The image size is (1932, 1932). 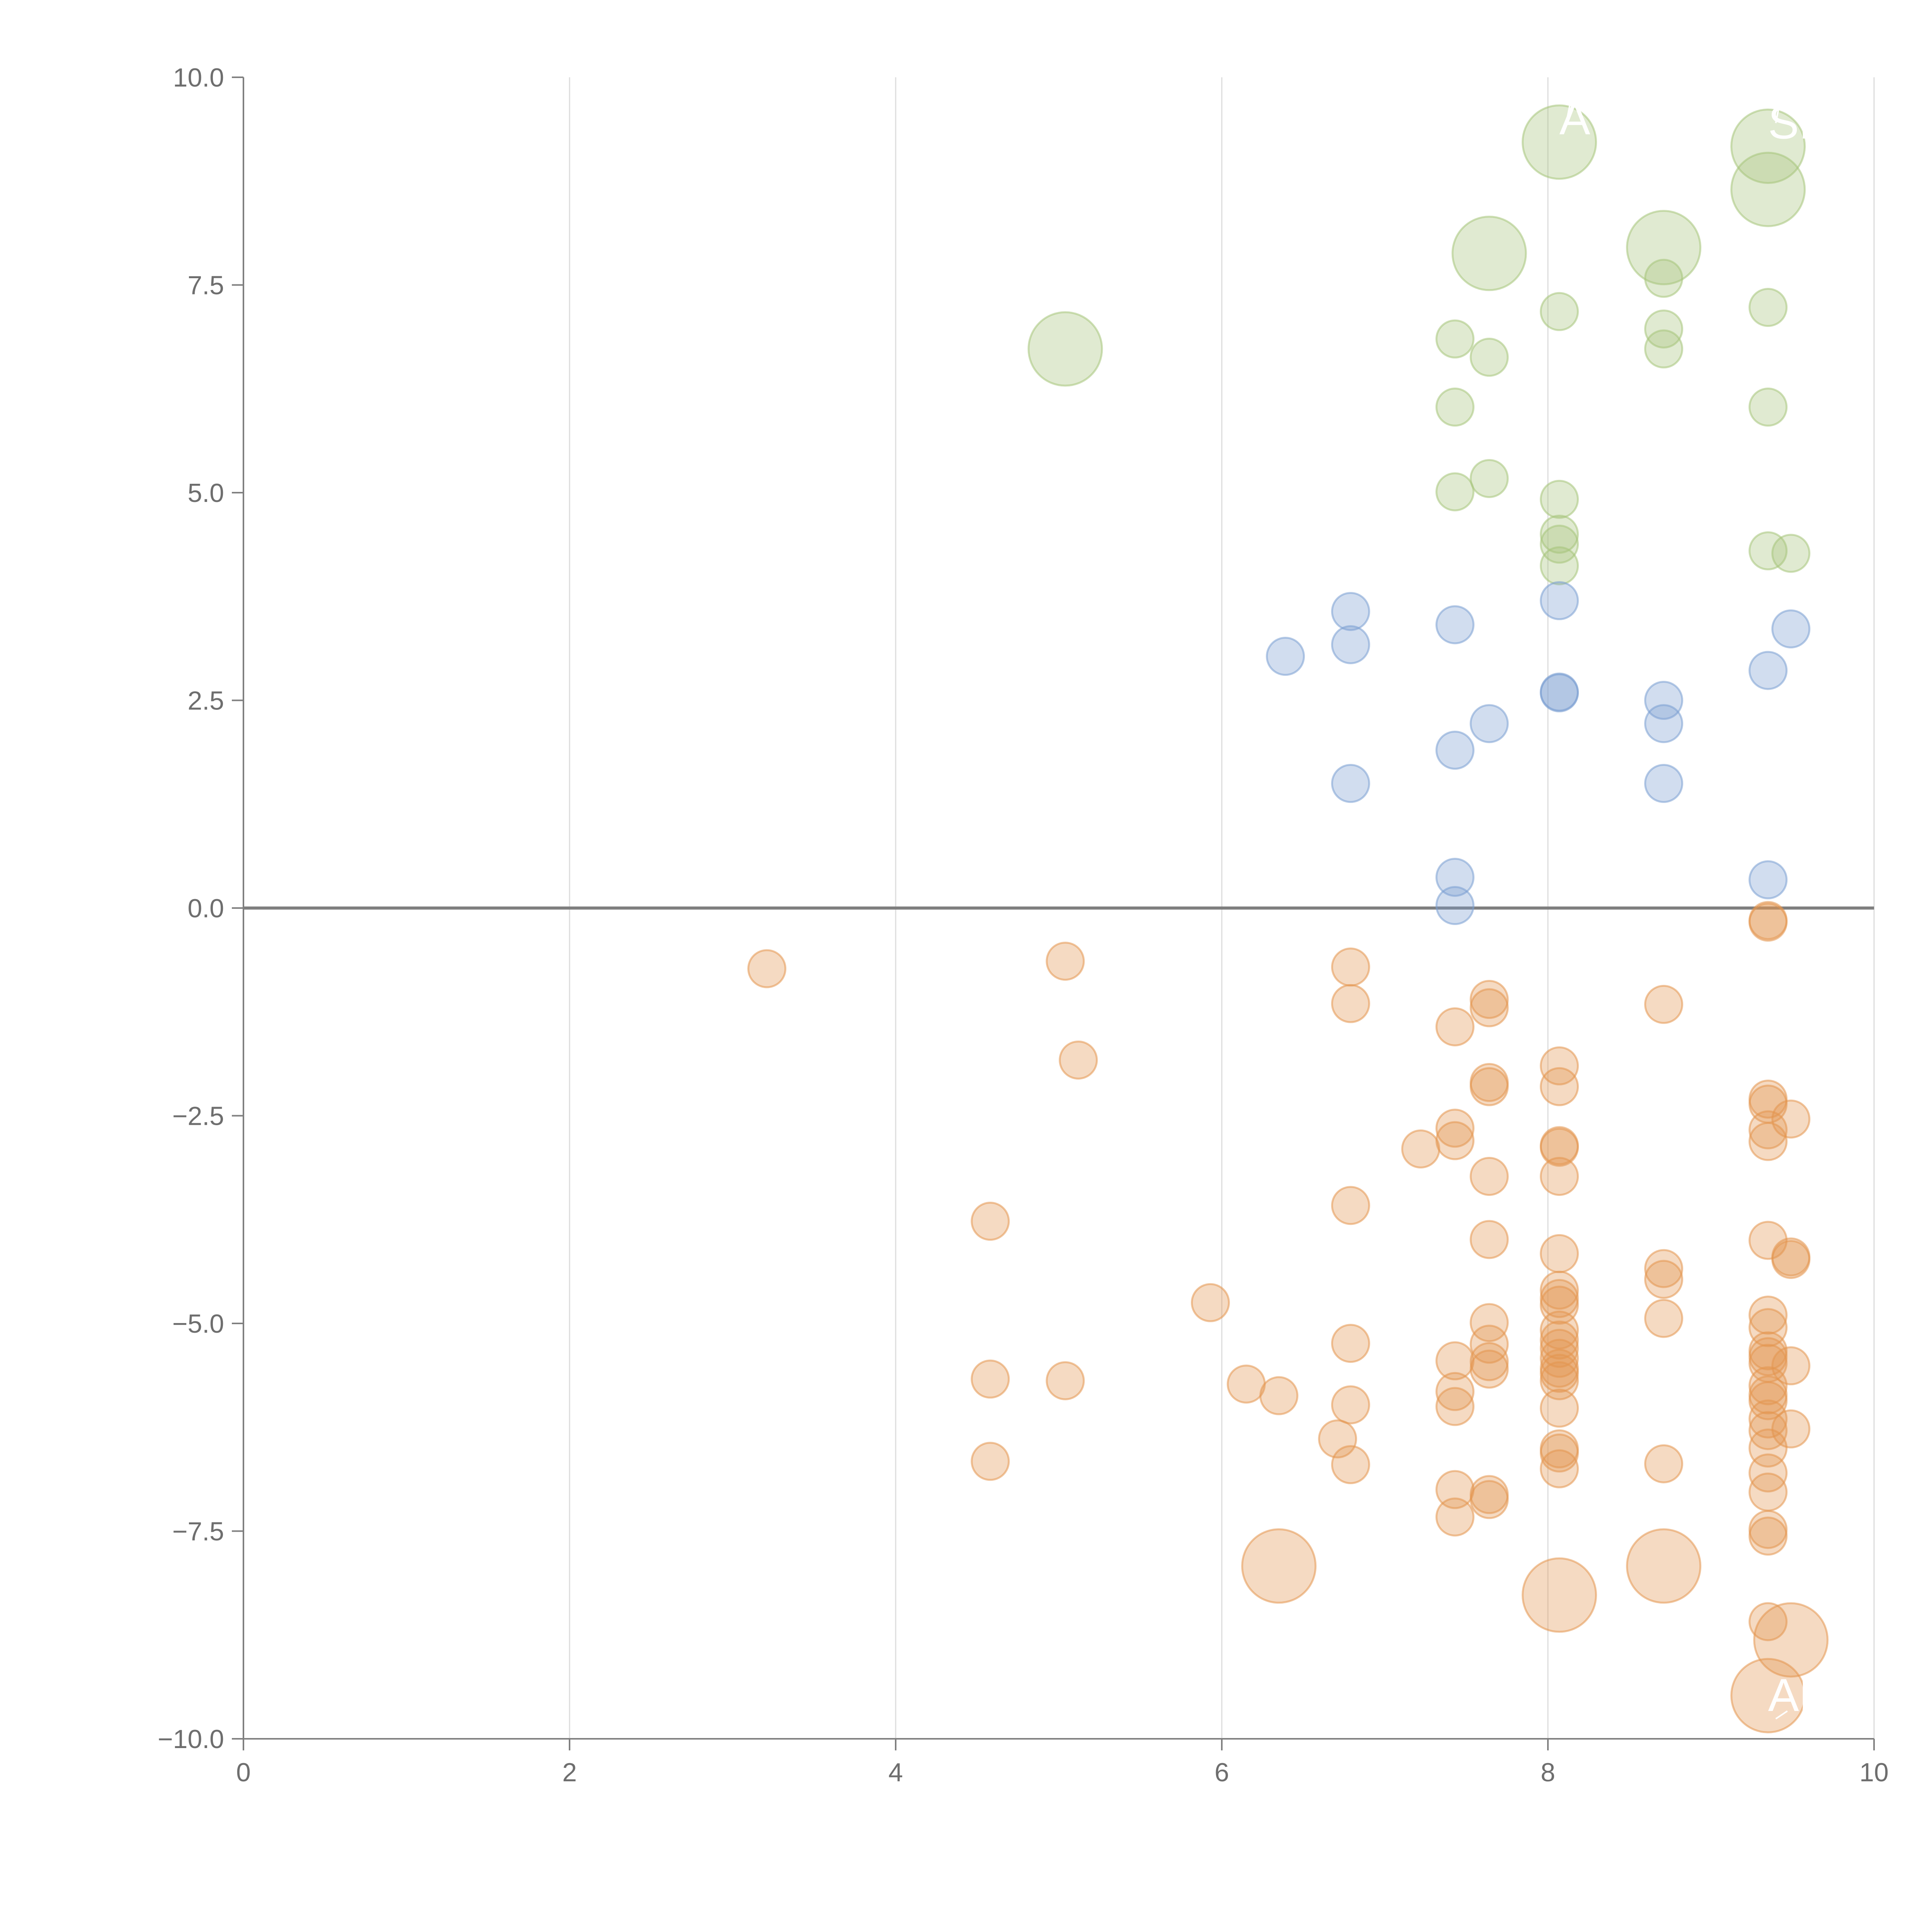 What do you see at coordinates (1874, 1772) in the screenshot?
I see `x-tick-label: 10` at bounding box center [1874, 1772].